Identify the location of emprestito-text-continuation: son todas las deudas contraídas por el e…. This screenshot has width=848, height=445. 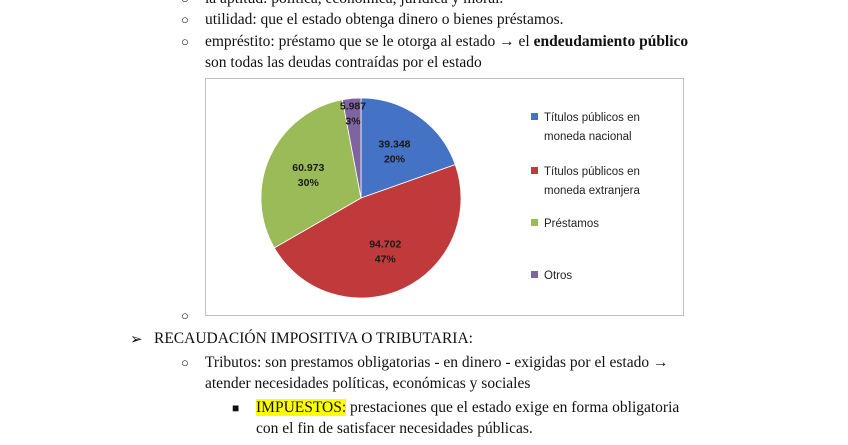
(343, 62).